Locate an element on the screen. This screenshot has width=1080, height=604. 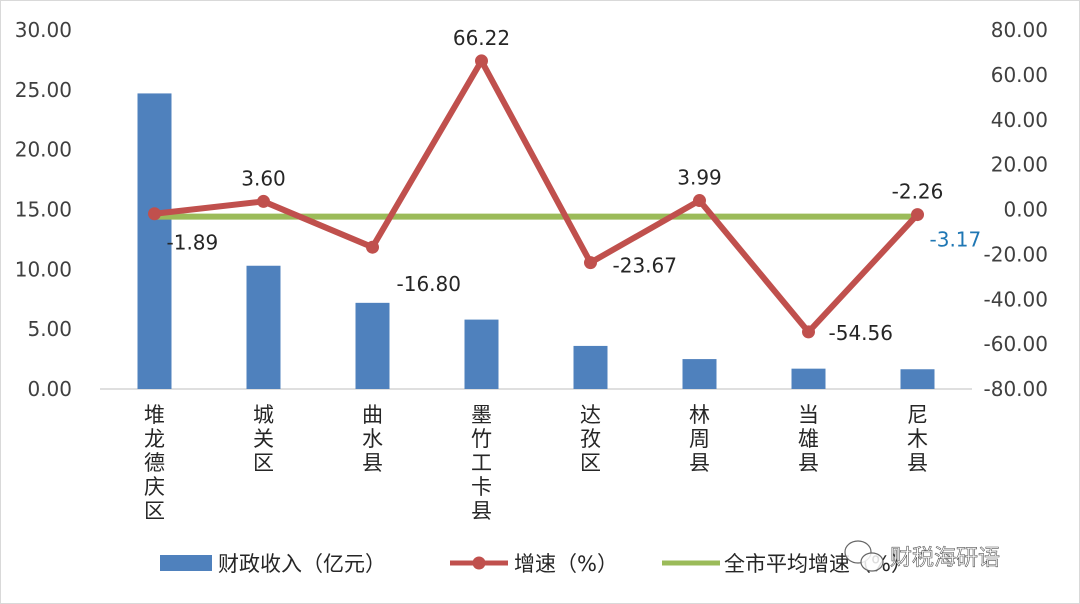
category-labels: 堆龙德庆区 城关区 曲水县 墨竹工卡县 达孜区 林周县 当雄县 尼木县 is located at coordinates (536, 463).